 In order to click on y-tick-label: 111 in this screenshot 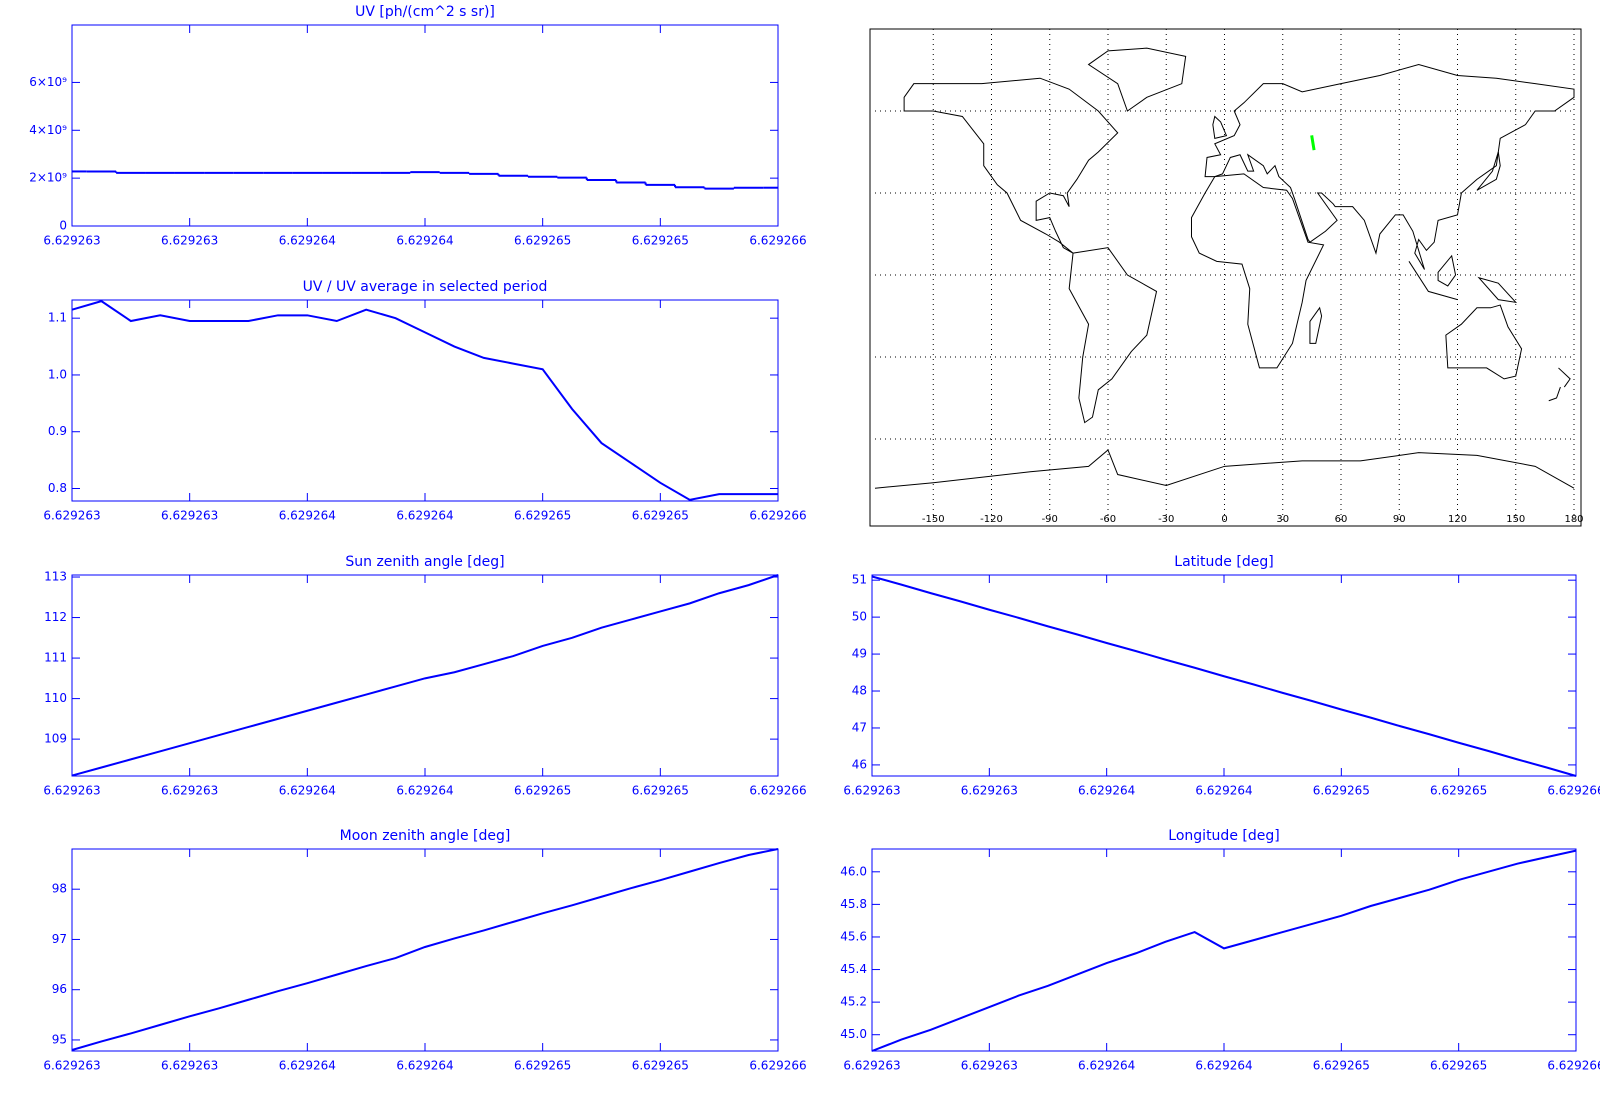, I will do `click(55, 658)`.